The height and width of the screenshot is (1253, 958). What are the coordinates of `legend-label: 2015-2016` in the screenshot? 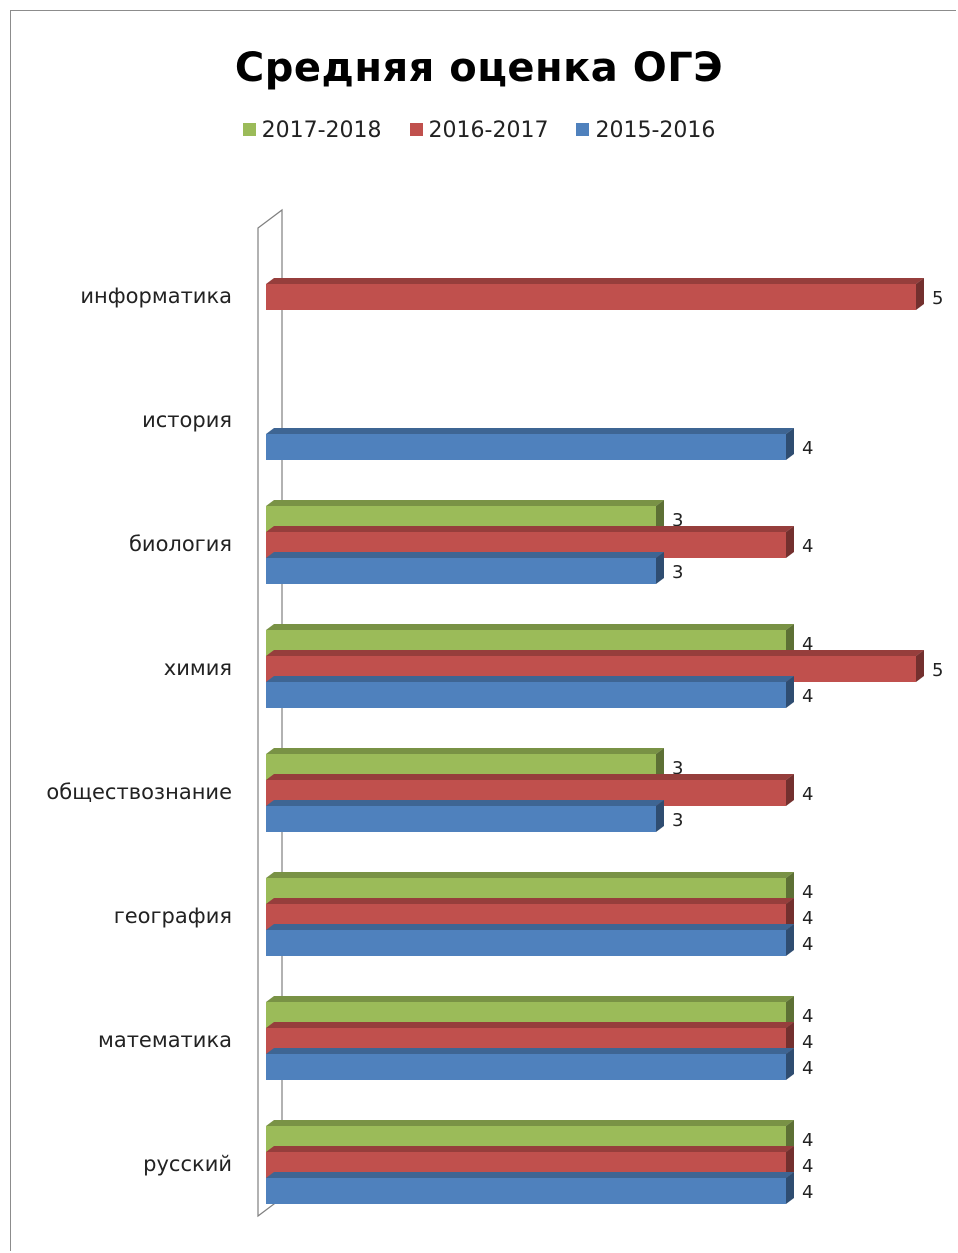 It's located at (655, 130).